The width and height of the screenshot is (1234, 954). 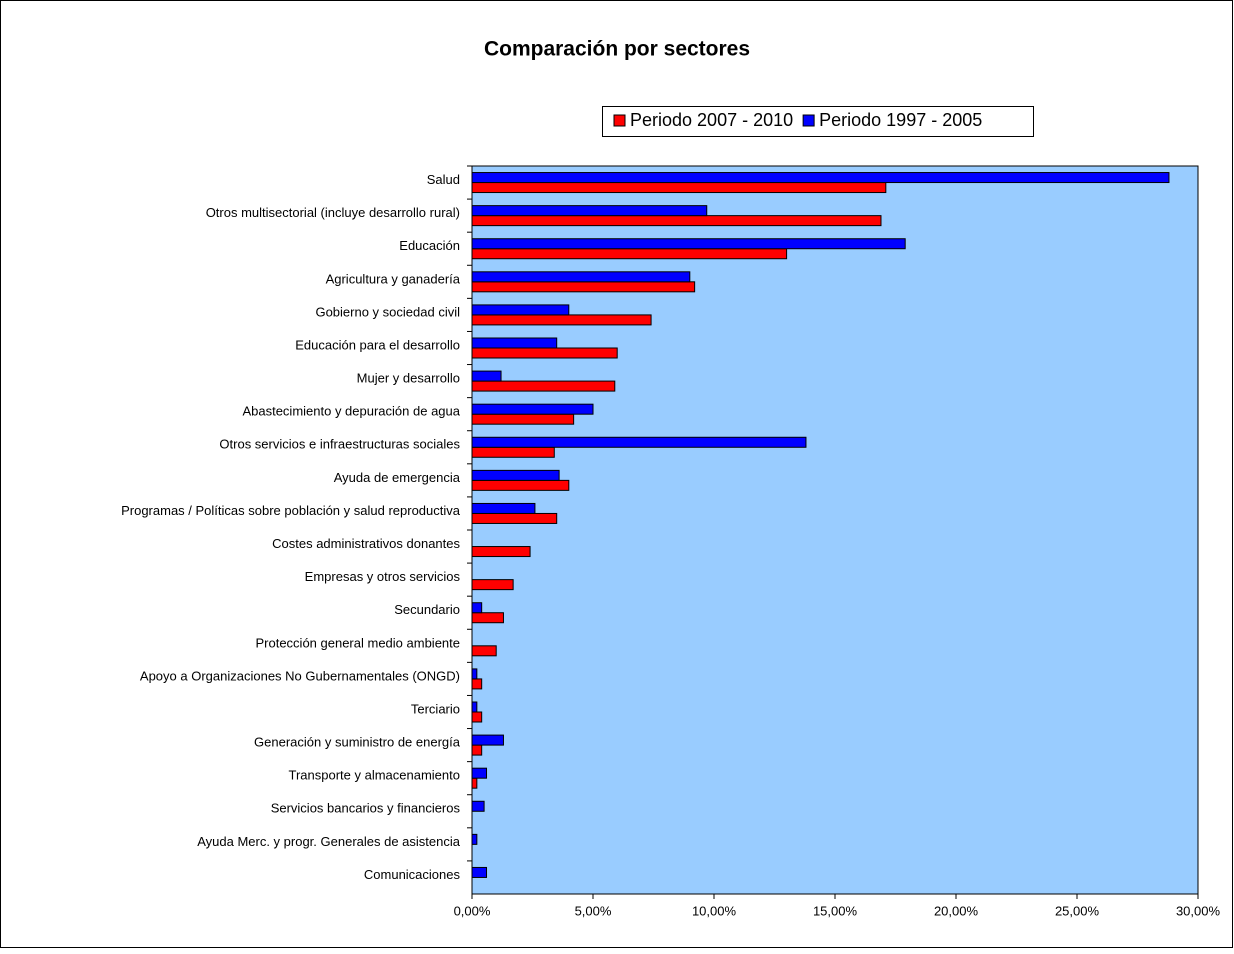 I want to click on y-tick-label: Terciario, so click(x=435, y=708).